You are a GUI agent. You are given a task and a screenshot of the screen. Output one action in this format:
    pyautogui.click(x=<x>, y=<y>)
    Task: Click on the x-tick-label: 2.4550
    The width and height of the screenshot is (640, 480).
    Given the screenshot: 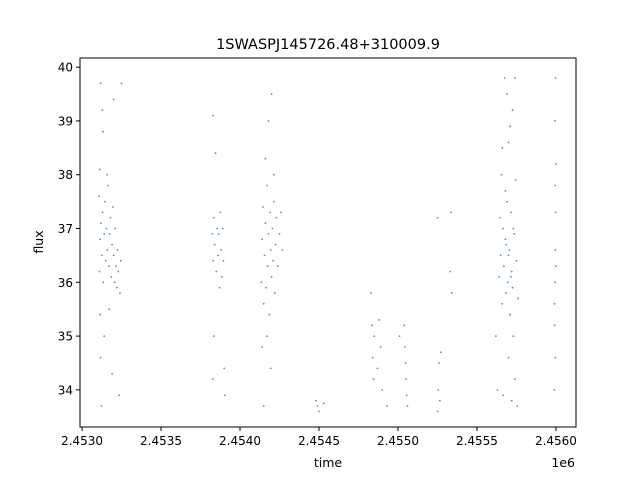 What is the action you would take?
    pyautogui.click(x=398, y=441)
    